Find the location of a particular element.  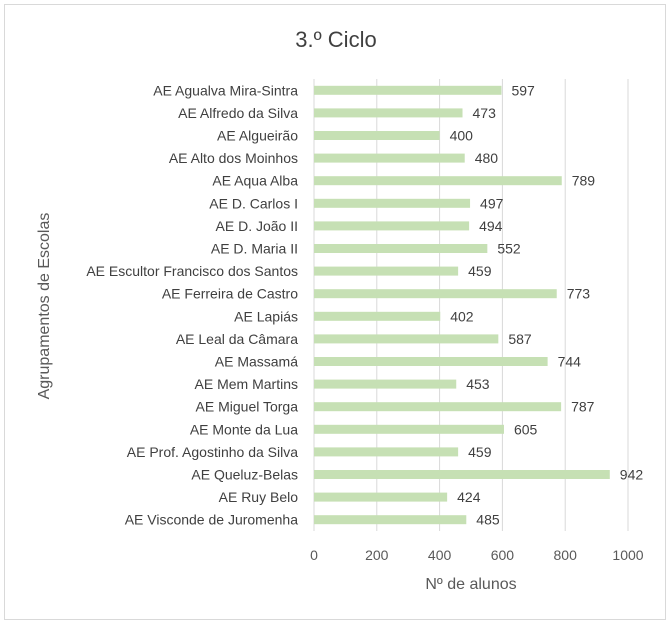

data-label: 453 is located at coordinates (478, 384).